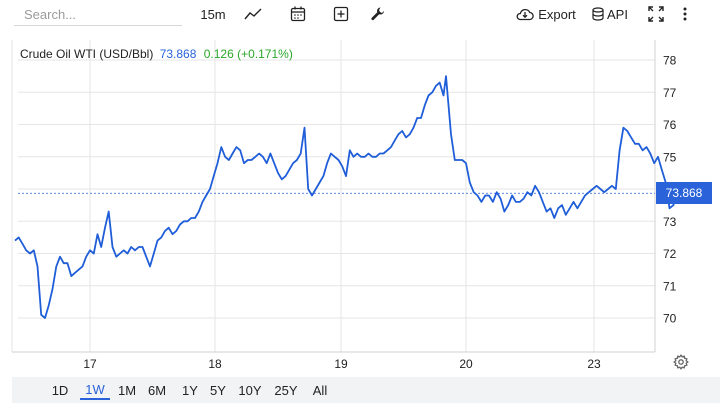  I want to click on calendar-button, so click(298, 14).